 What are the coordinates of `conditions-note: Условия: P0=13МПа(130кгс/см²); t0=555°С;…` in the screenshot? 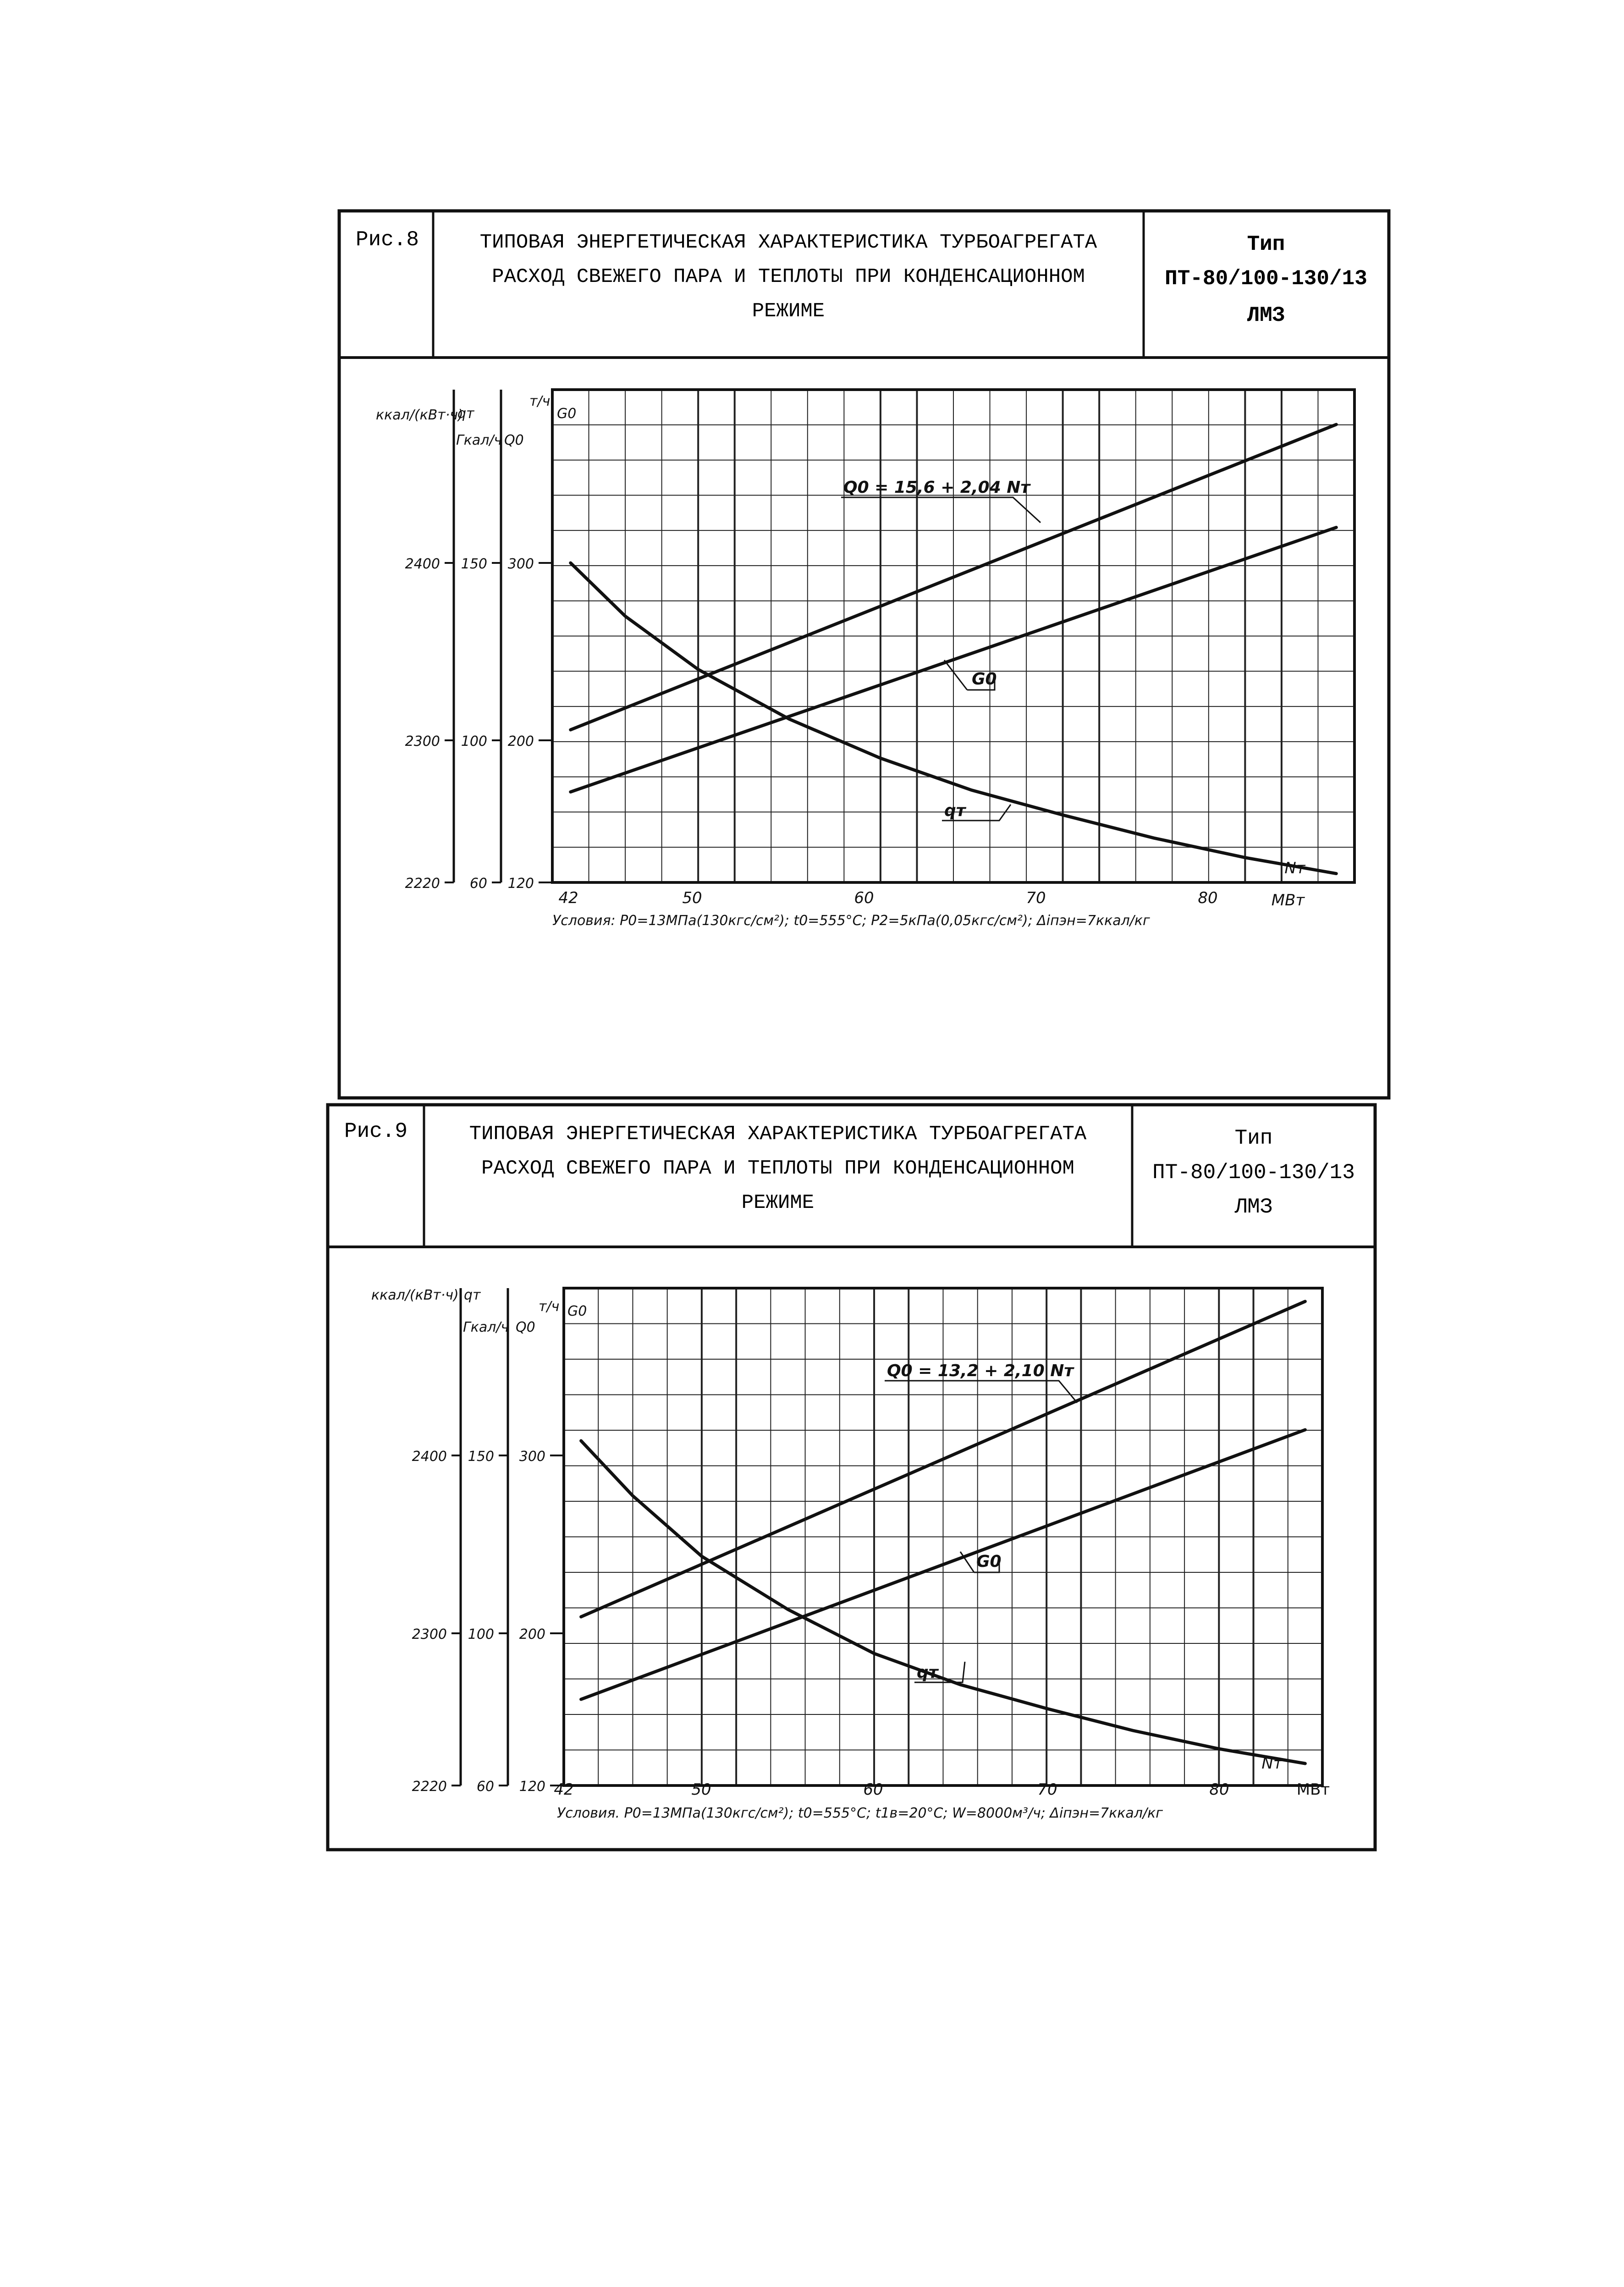 It's located at (851, 921).